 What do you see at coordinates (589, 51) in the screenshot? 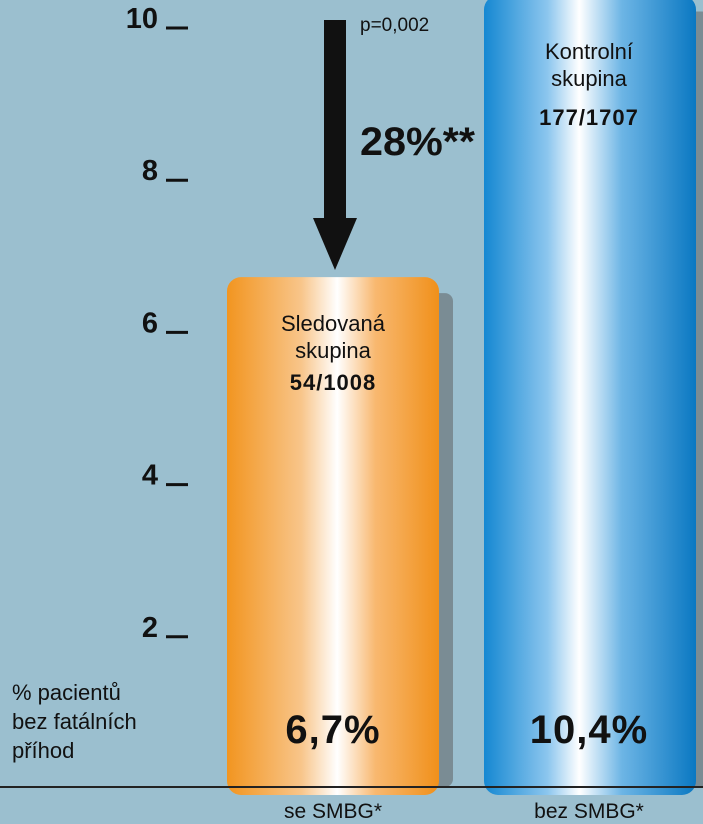
I see `bar-2-label-line-1: Kontrolní` at bounding box center [589, 51].